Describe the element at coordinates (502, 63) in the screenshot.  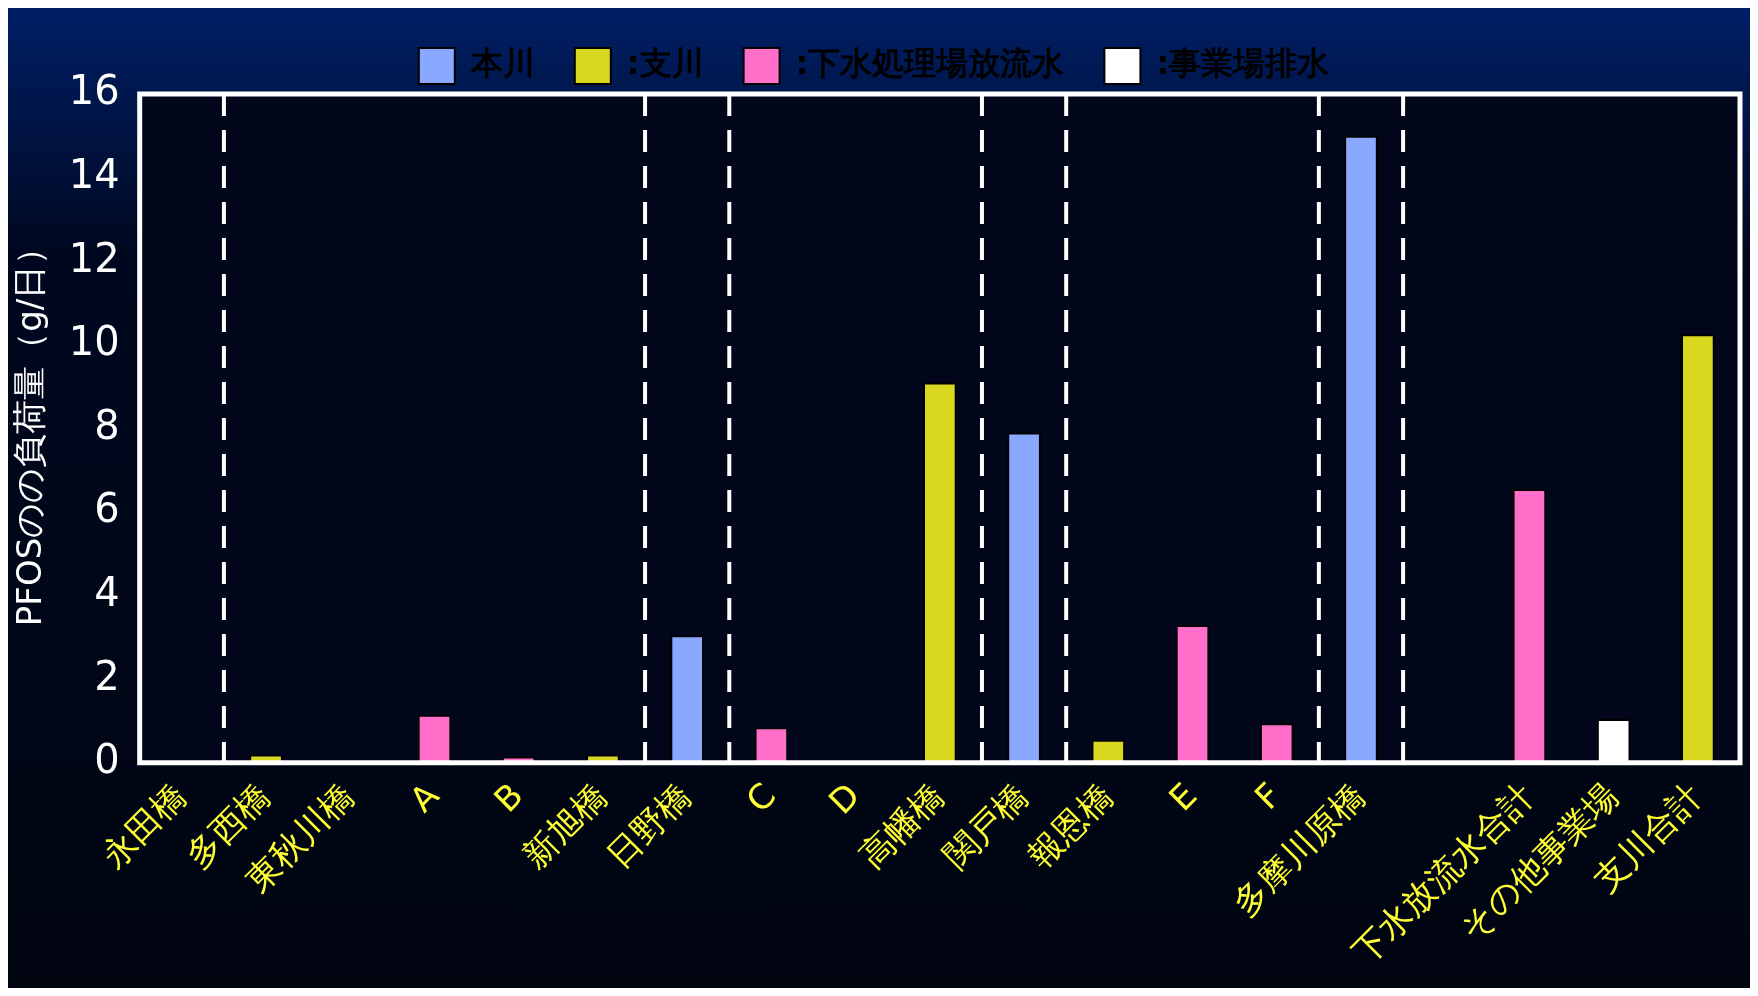
I see `legend-label: 本川` at that location.